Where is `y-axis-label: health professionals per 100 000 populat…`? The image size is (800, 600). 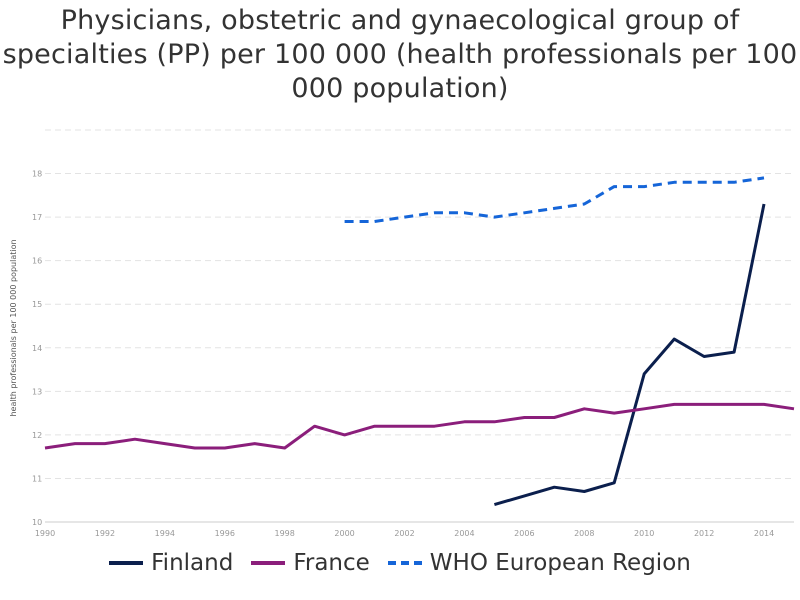
y-axis-label: health professionals per 100 000 populat… is located at coordinates (13, 327).